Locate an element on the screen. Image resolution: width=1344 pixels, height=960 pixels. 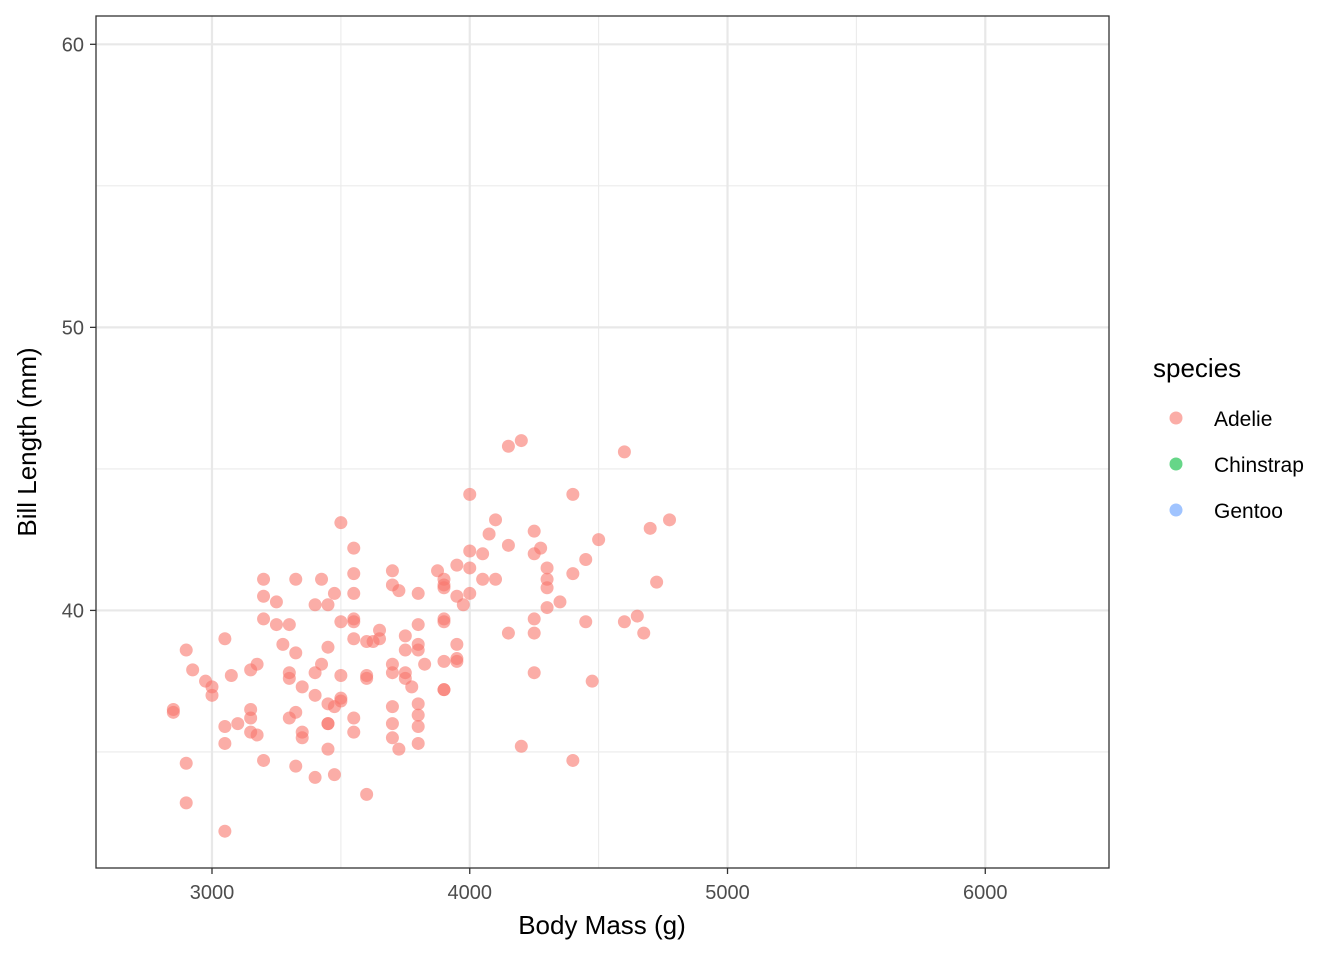
y-axis-ticks: 40 50 60 is located at coordinates (79, 328).